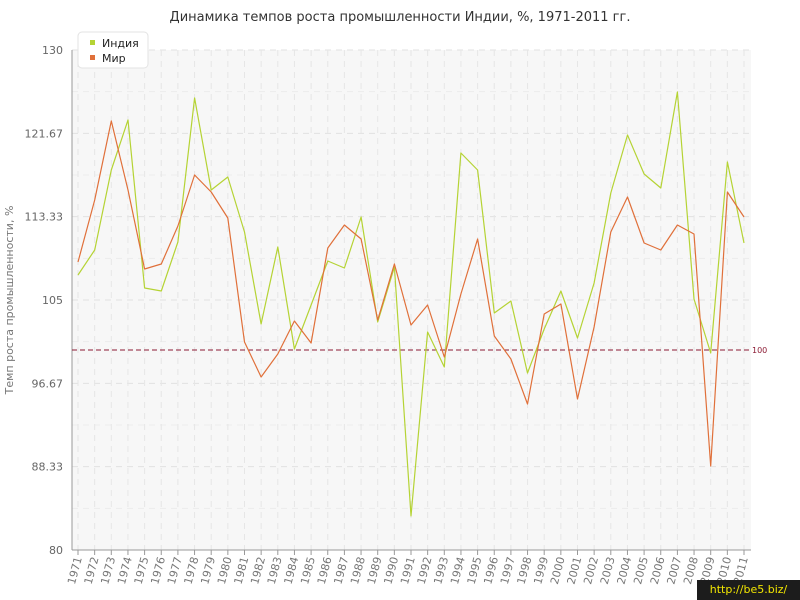 The width and height of the screenshot is (800, 600). I want to click on legend-label-world: Мир, so click(114, 58).